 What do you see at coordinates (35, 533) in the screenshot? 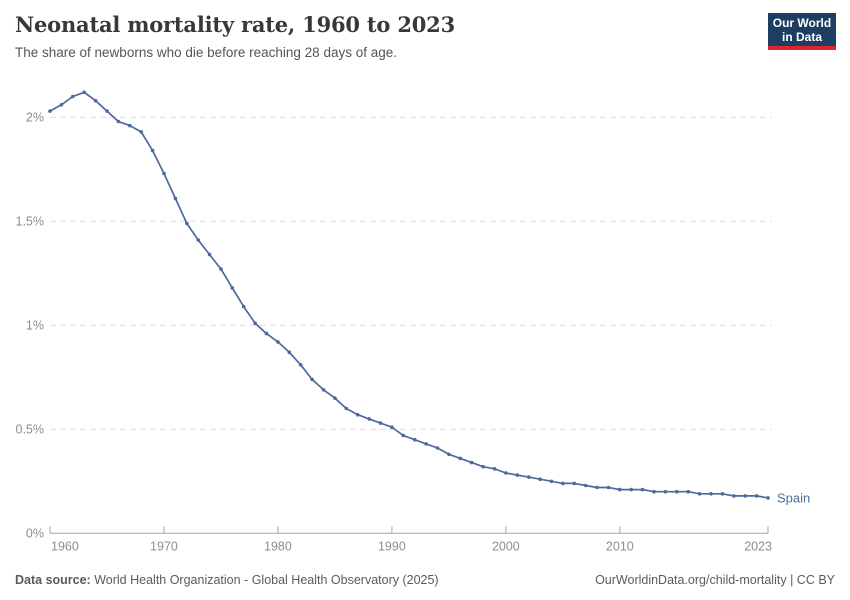
I see `y-axis-label: 0%` at bounding box center [35, 533].